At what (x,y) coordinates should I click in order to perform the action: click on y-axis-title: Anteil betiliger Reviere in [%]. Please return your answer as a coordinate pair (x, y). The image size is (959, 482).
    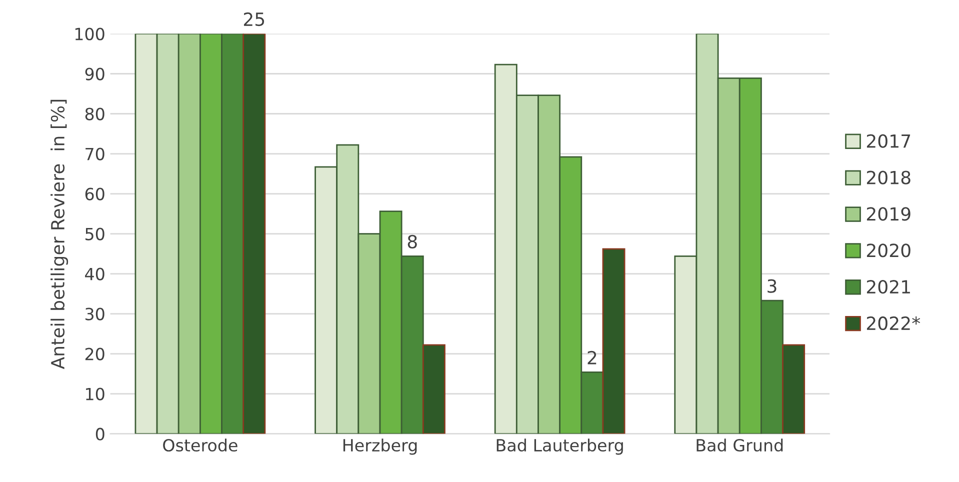
    Looking at the image, I should click on (59, 235).